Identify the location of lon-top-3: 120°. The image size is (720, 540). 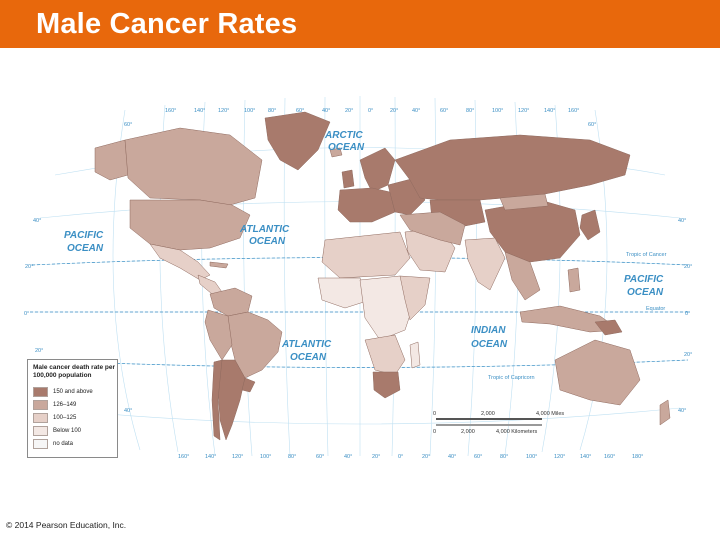
(223, 111).